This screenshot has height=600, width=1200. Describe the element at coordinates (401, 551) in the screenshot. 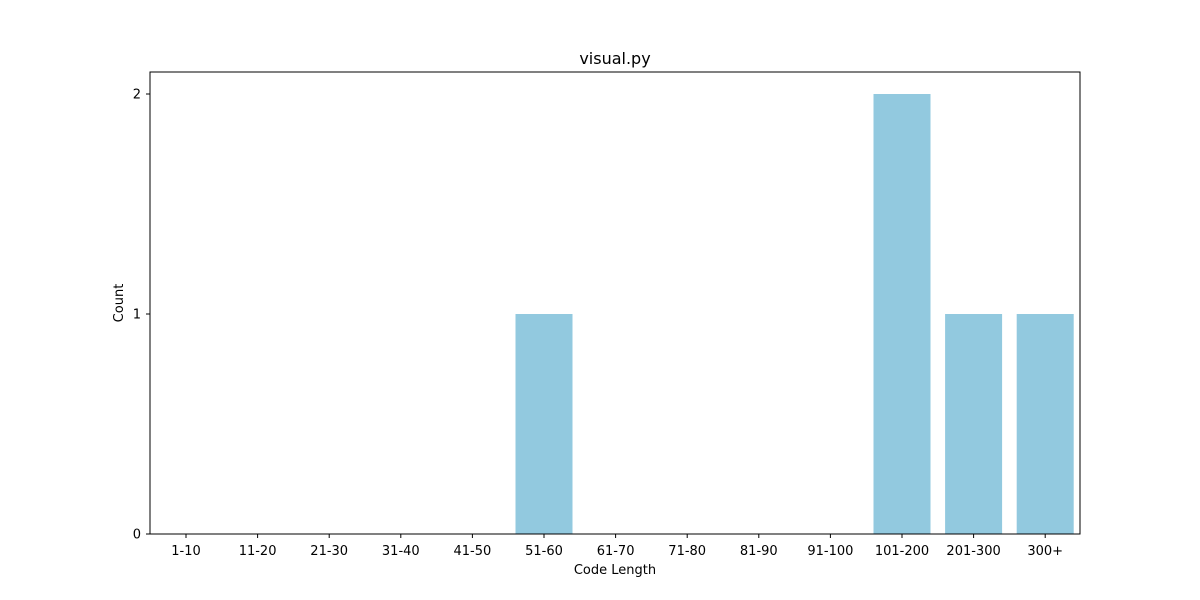

I see `x-tick-label: 31-40` at that location.